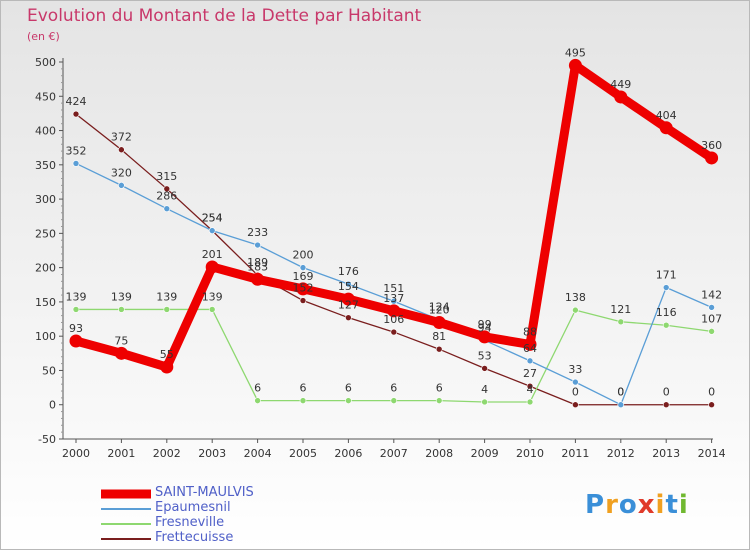 Image resolution: width=750 pixels, height=550 pixels. What do you see at coordinates (47, 439) in the screenshot?
I see `y-tick-label: -50` at bounding box center [47, 439].